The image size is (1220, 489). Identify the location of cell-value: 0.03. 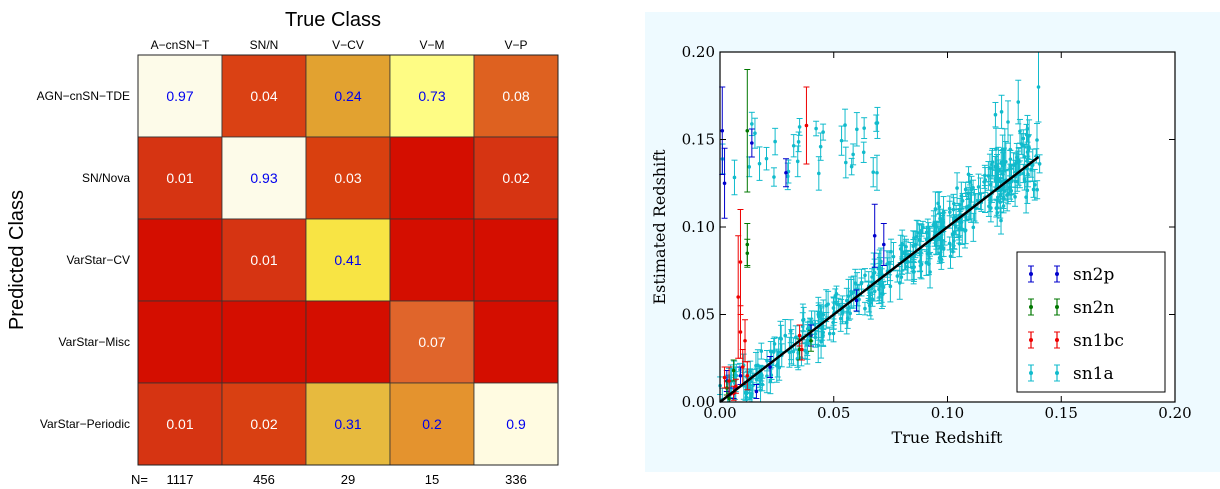
(347, 178).